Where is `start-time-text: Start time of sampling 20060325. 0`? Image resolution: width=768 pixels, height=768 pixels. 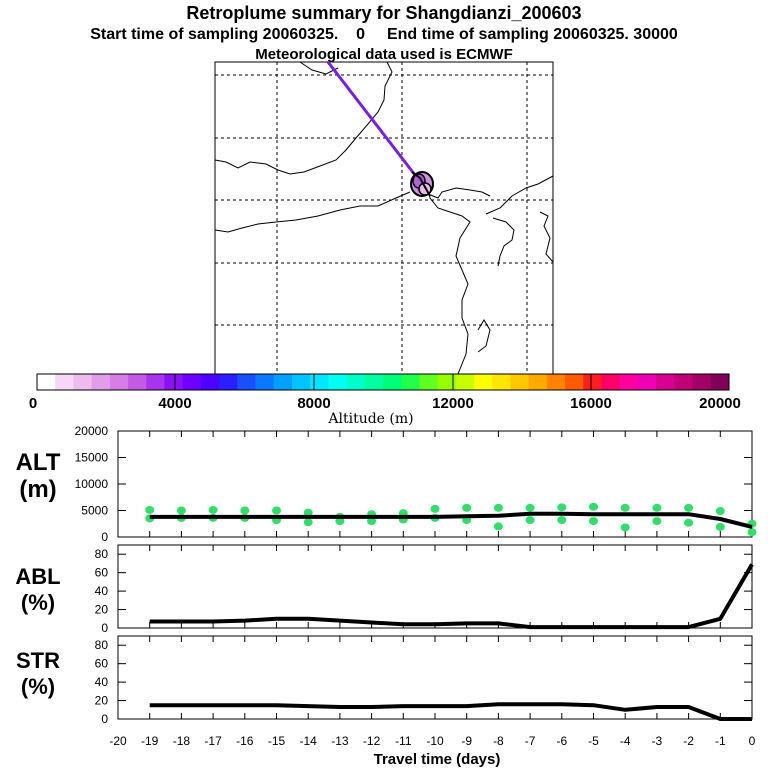
start-time-text: Start time of sampling 20060325. 0 is located at coordinates (227, 34).